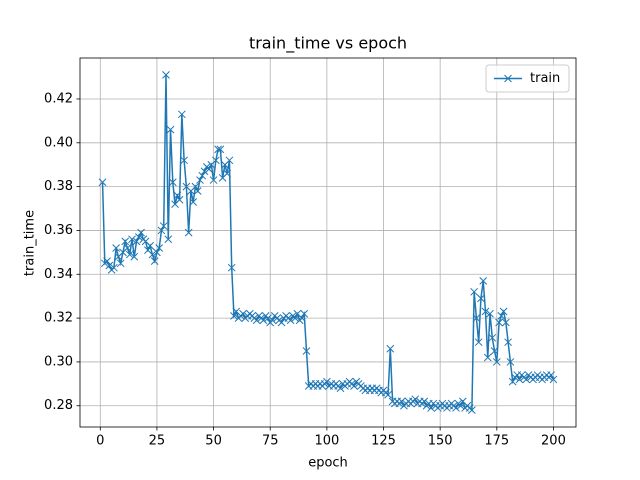  I want to click on y-tick-label: 0.30, so click(58, 361).